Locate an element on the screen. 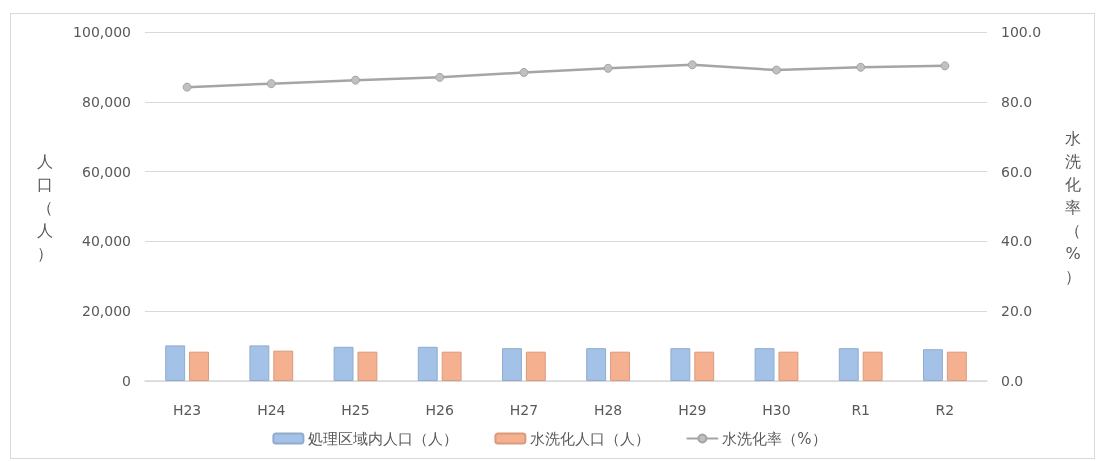 This screenshot has height=461, width=1099. x-tick-label: H25 is located at coordinates (355, 410).